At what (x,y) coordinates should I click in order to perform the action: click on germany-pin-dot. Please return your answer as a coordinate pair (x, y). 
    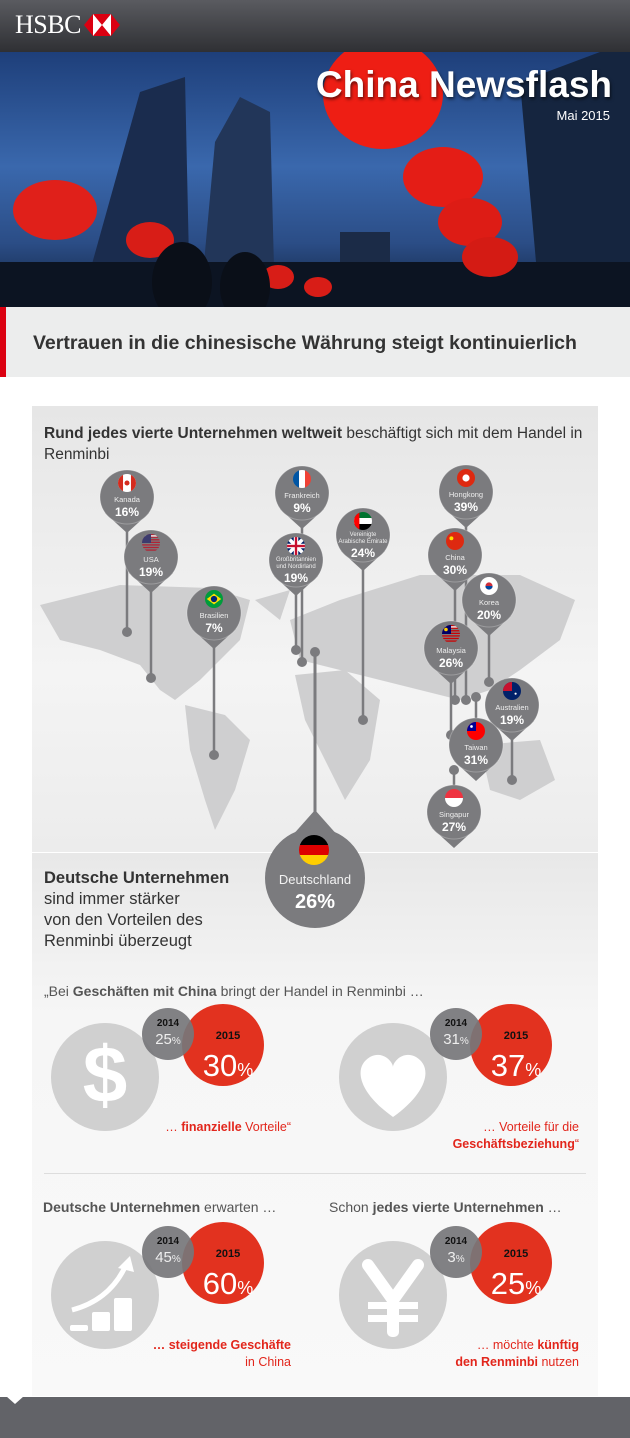
    Looking at the image, I should click on (315, 652).